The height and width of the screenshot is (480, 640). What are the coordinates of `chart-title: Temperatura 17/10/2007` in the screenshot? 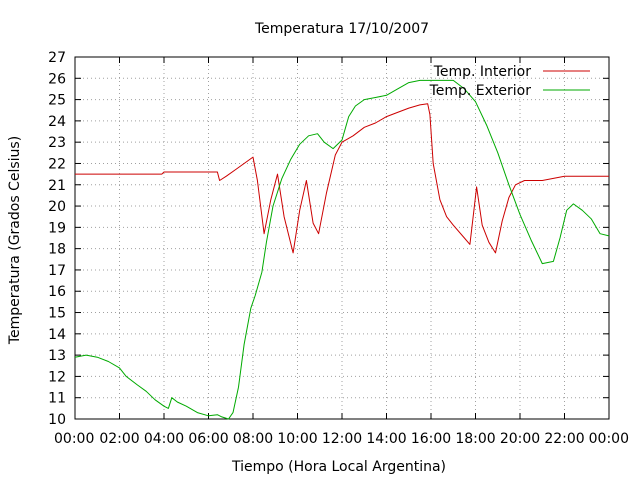 It's located at (341, 29).